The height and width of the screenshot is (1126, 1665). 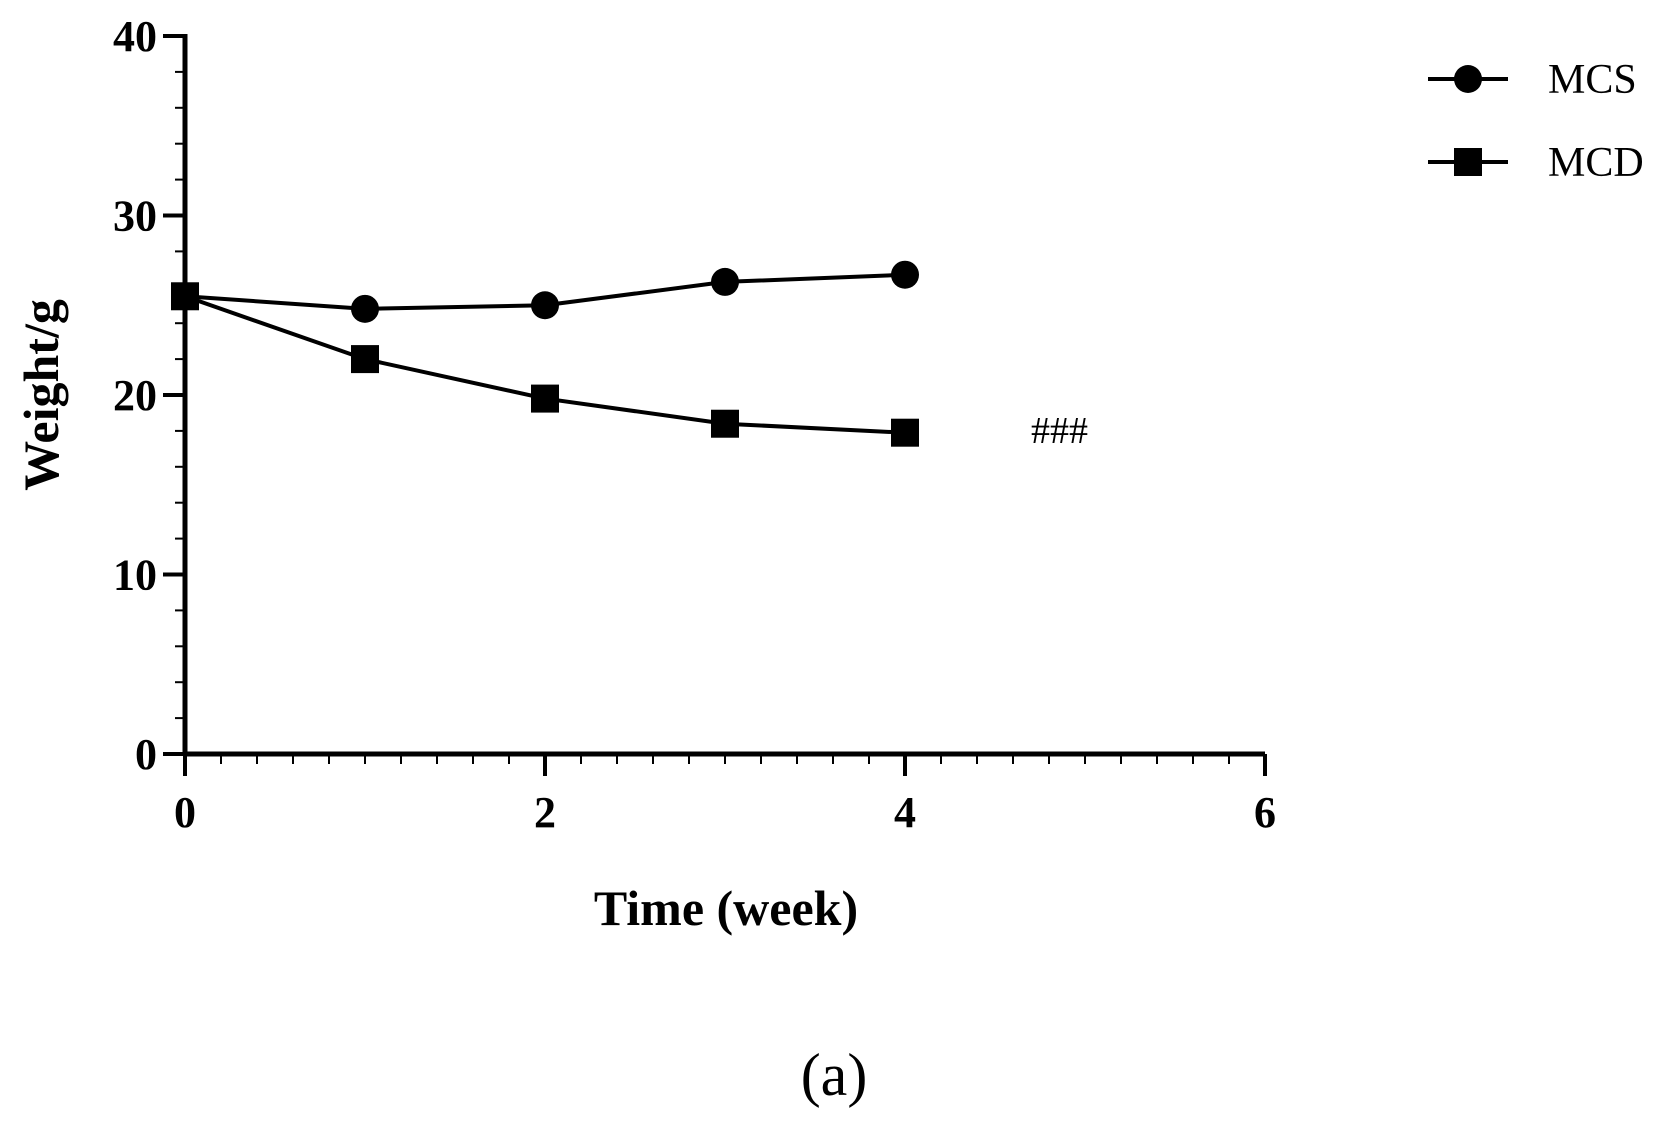 I want to click on y-tick-label: 0, so click(x=146, y=754).